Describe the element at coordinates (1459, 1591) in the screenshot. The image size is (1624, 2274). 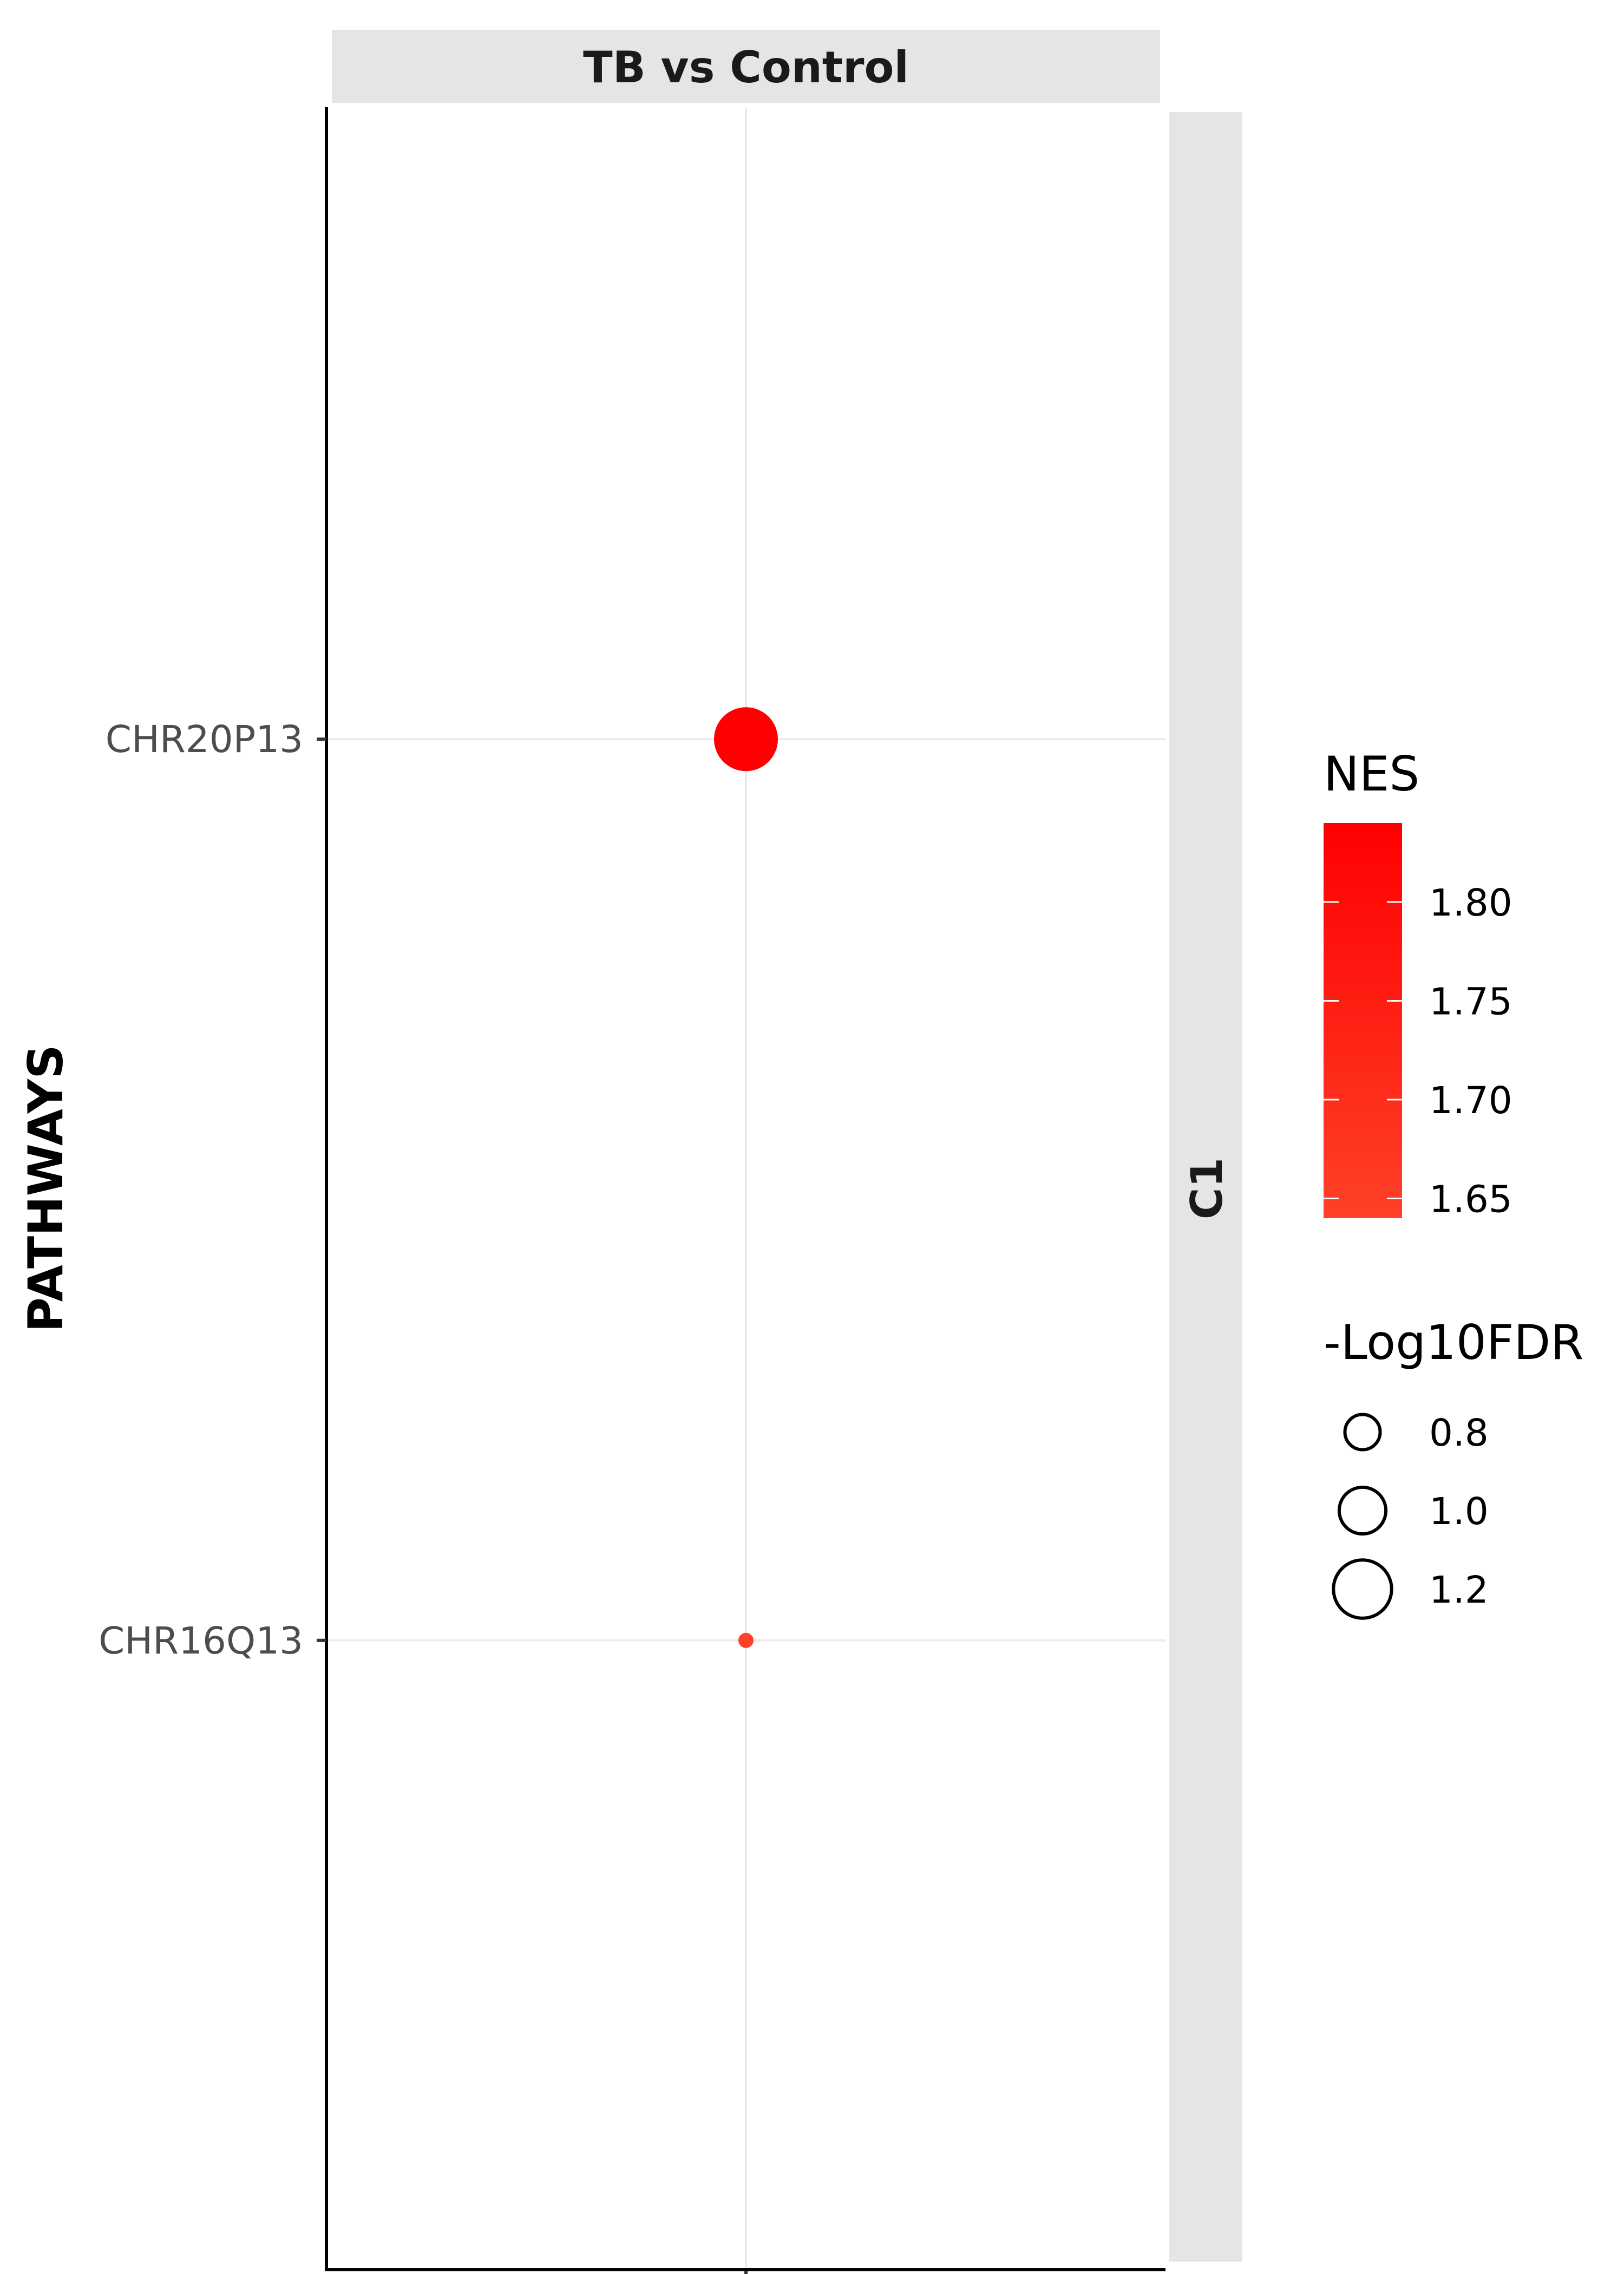
I see `size-legend-label: 1.2` at that location.